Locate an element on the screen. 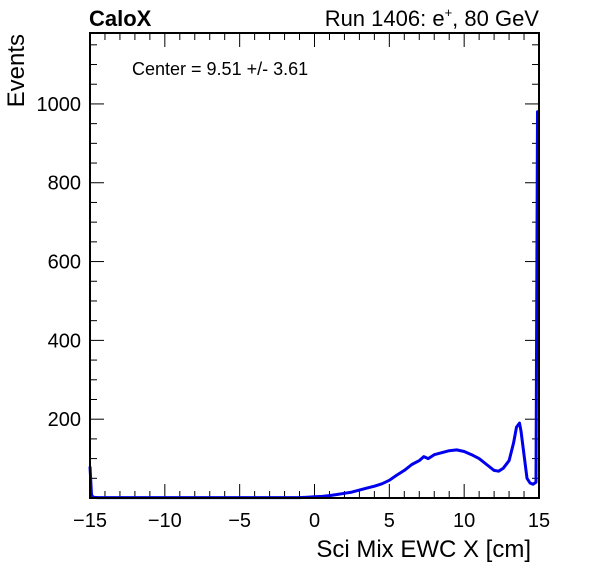  experiment-label: CaloX is located at coordinates (120, 18).